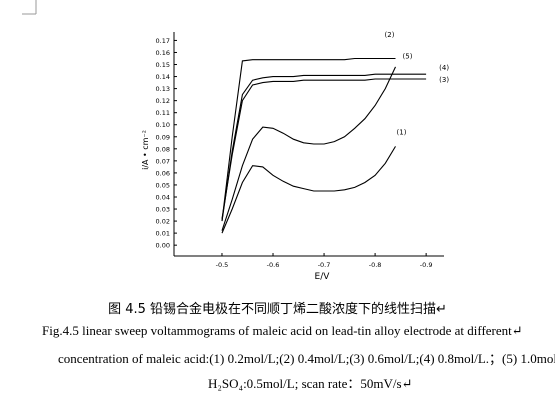  Describe the element at coordinates (145, 150) in the screenshot. I see `y-axis-label: i/A • cm⁻²` at that location.